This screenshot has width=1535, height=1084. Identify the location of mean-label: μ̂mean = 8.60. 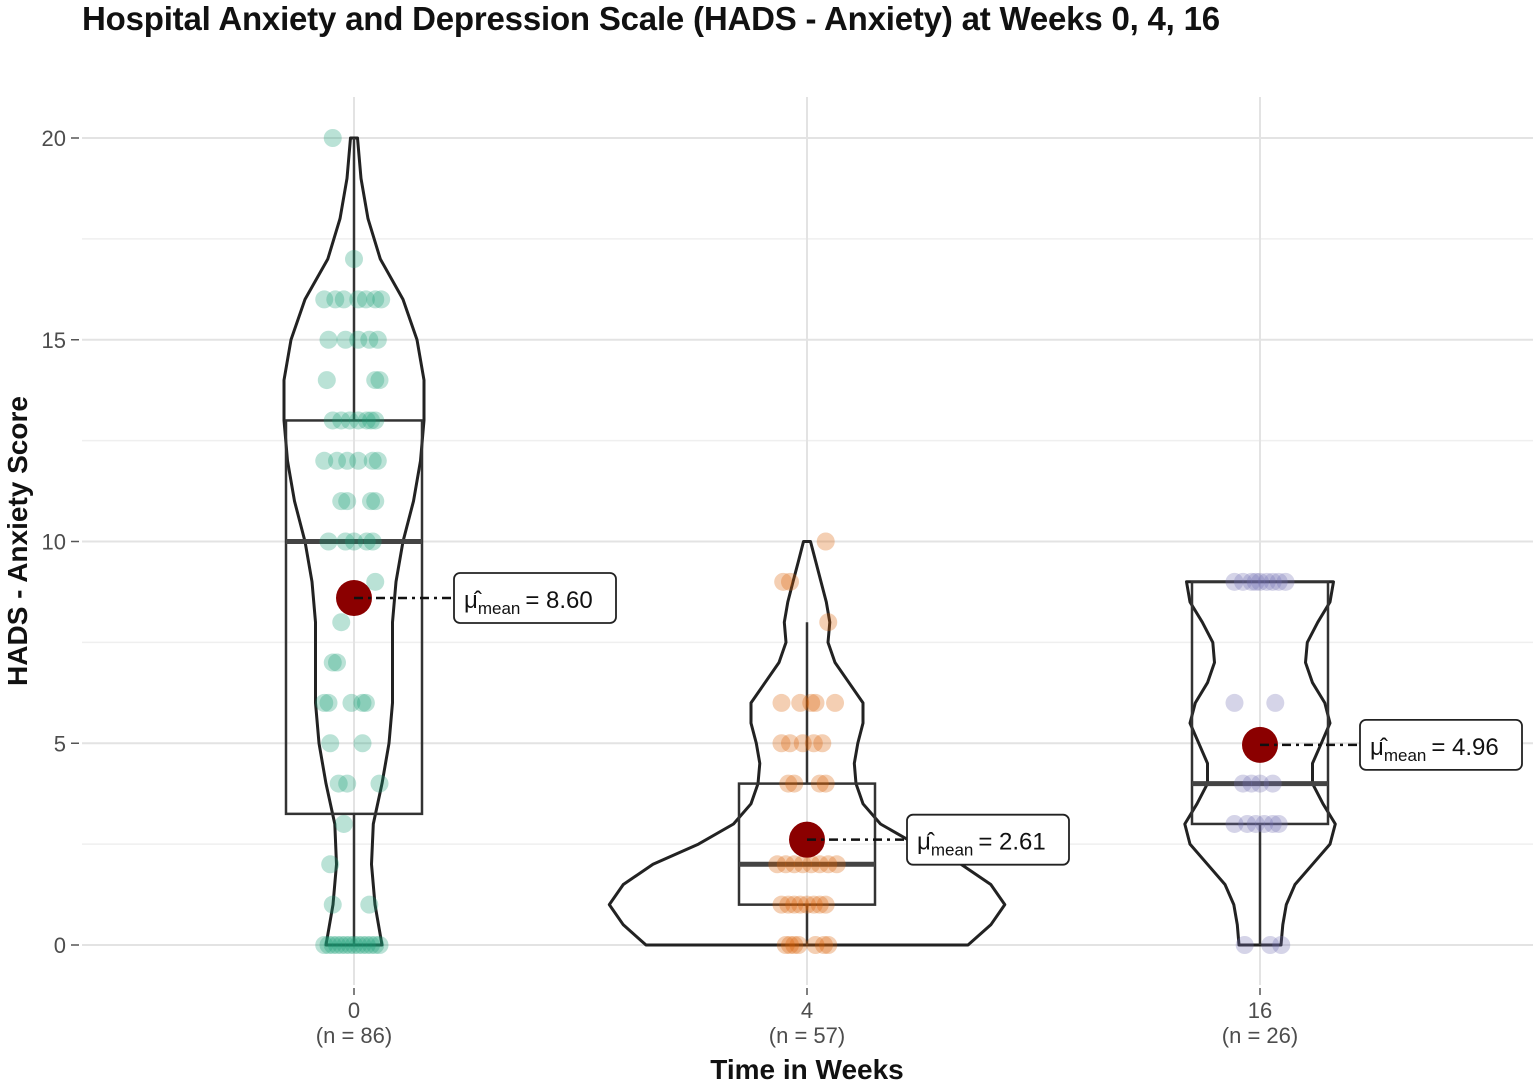
(528, 602).